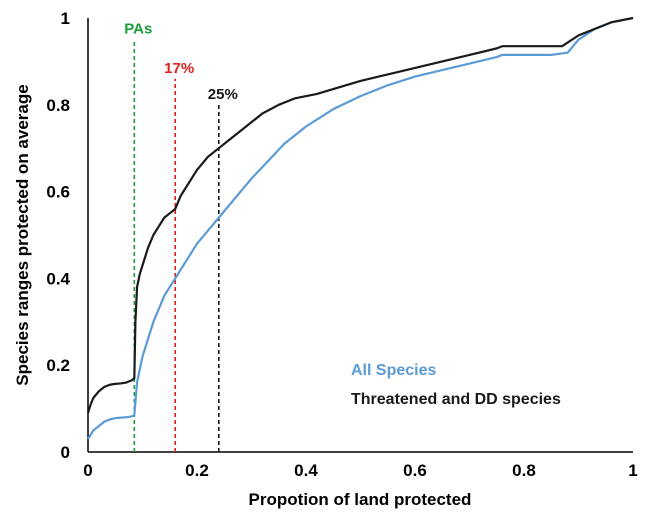 Image resolution: width=656 pixels, height=513 pixels. What do you see at coordinates (179, 68) in the screenshot?
I see `annotation-label: 17%` at bounding box center [179, 68].